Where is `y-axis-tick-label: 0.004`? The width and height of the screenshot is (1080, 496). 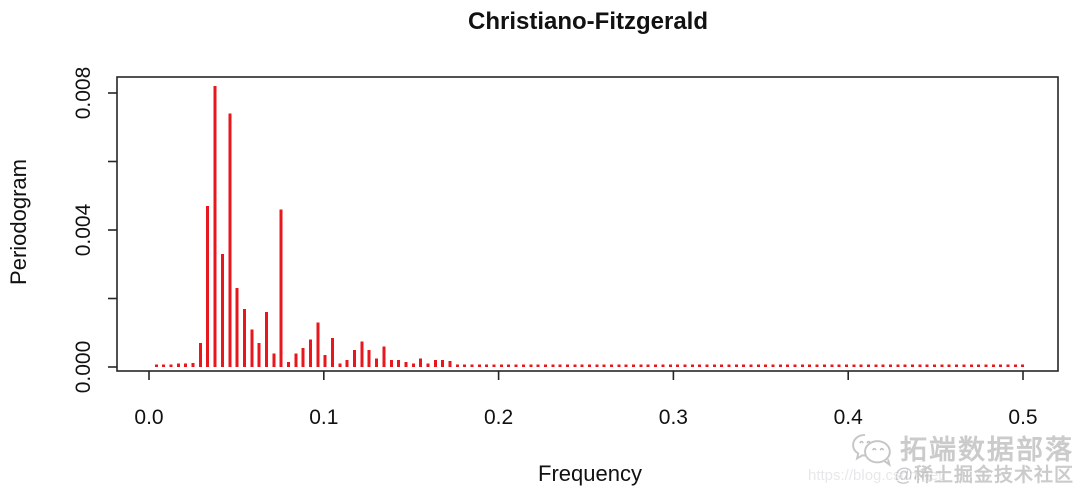 y-axis-tick-label: 0.004 is located at coordinates (83, 229).